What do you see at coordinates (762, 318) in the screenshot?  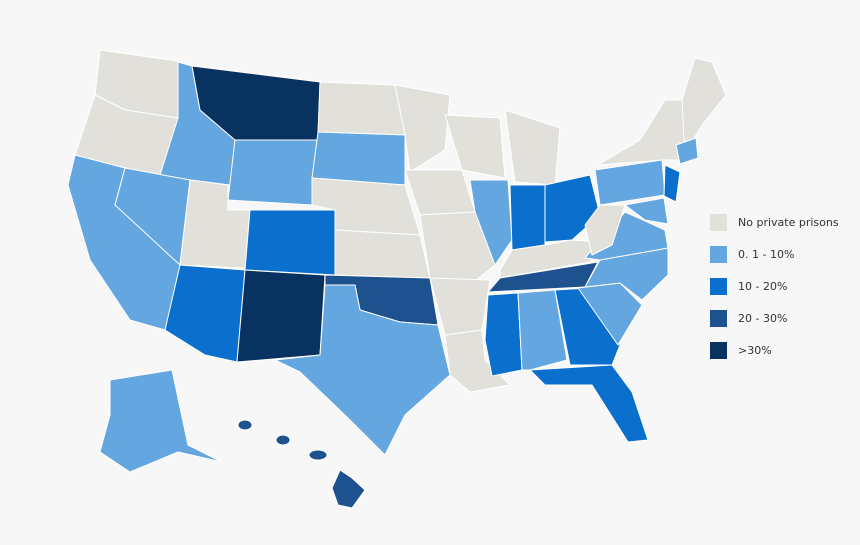 I see `legend-label: 20 - 30%` at bounding box center [762, 318].